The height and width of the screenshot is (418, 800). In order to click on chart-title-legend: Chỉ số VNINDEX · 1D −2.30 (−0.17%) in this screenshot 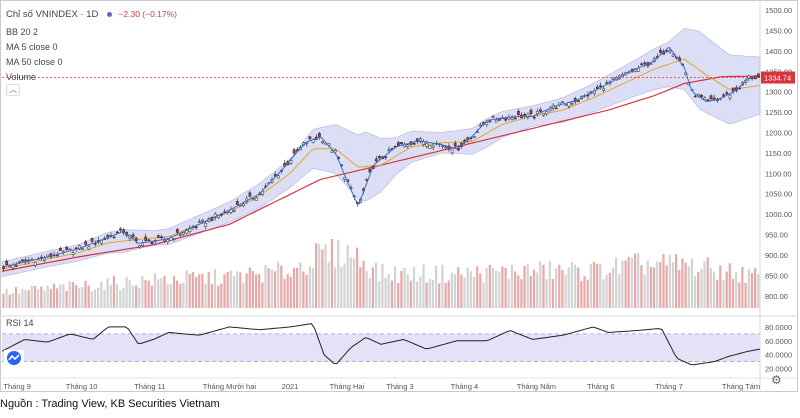, I will do `click(91, 14)`.